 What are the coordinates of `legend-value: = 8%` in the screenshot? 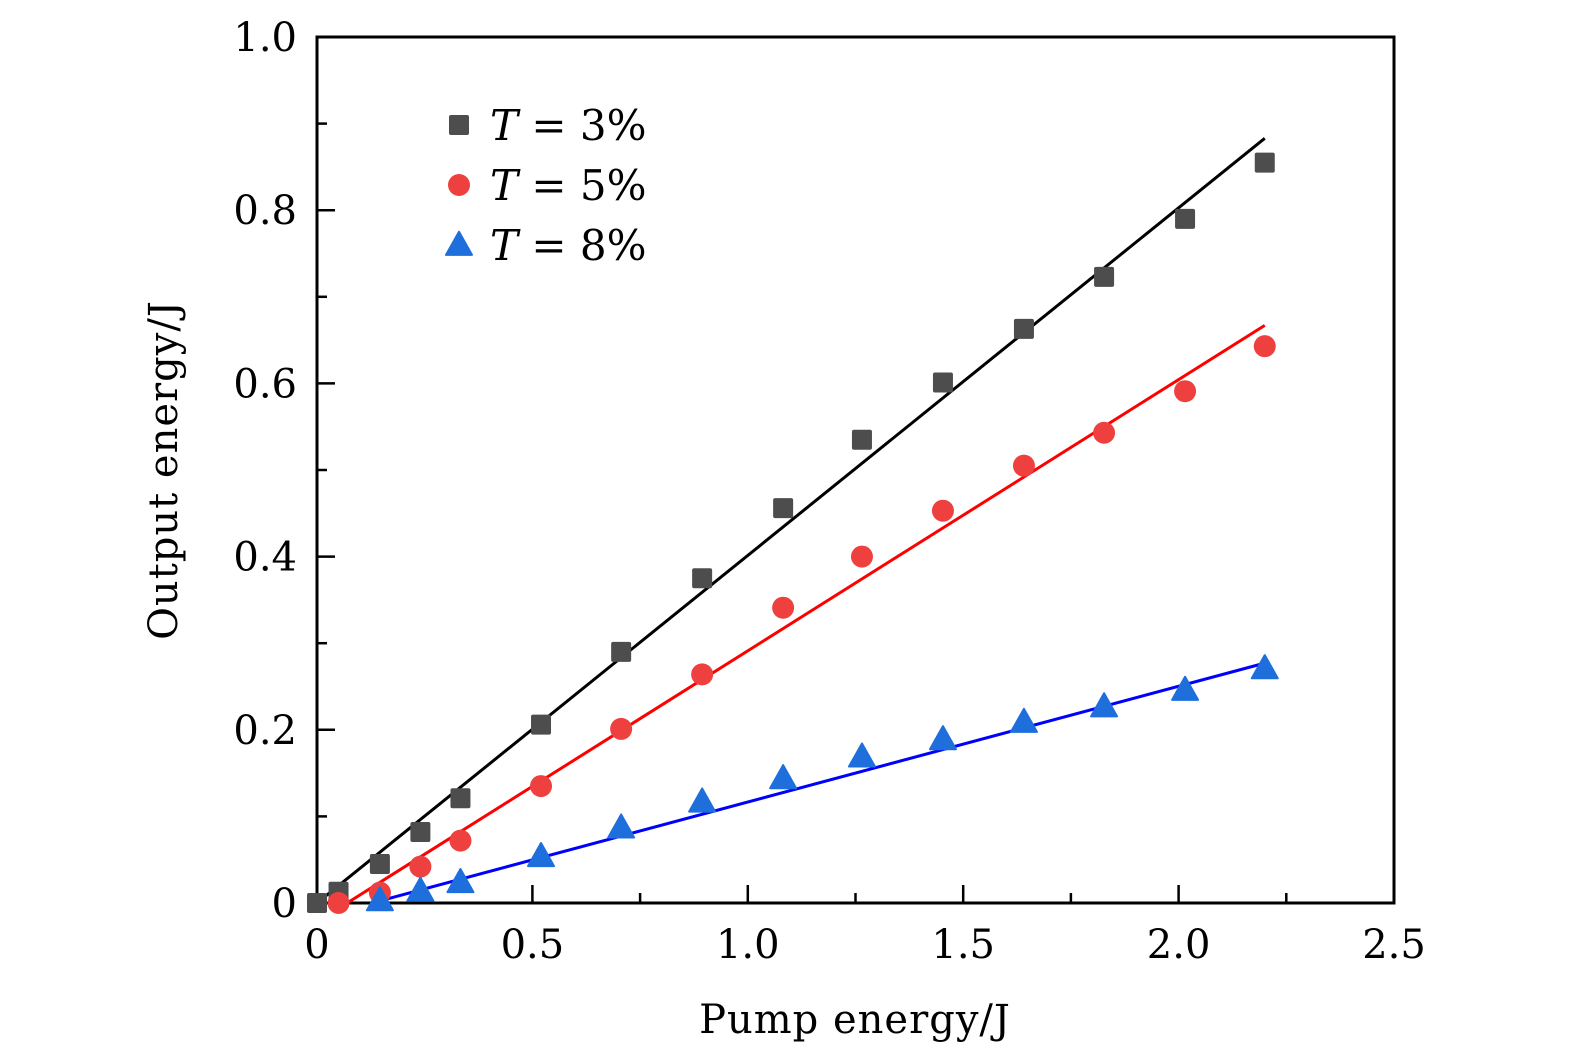 It's located at (582, 245).